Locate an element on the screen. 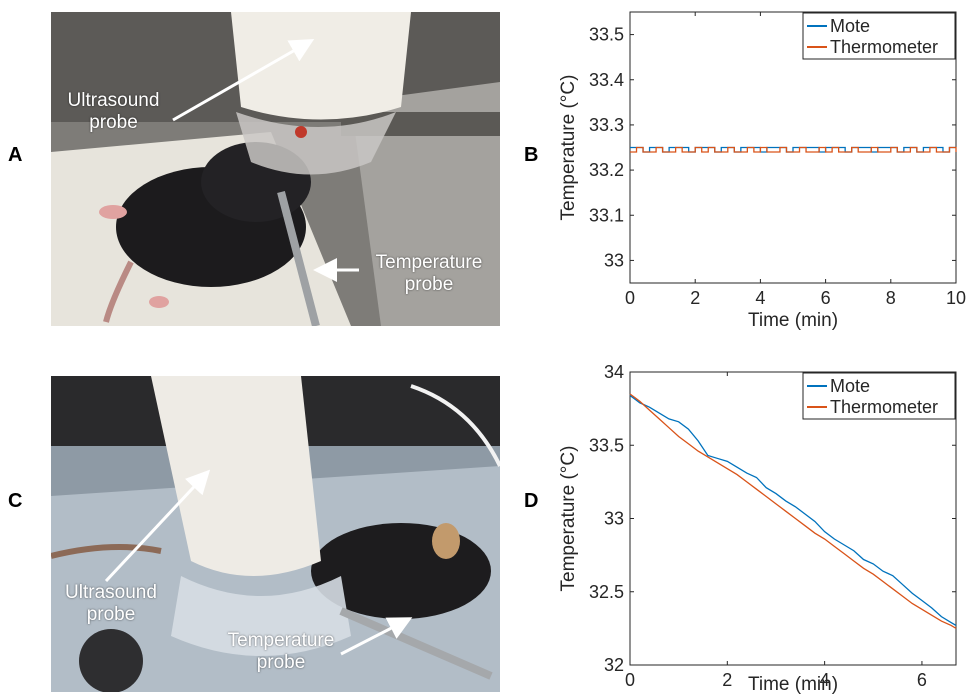 The height and width of the screenshot is (697, 969). x-tick-label-b: 2 is located at coordinates (695, 298).